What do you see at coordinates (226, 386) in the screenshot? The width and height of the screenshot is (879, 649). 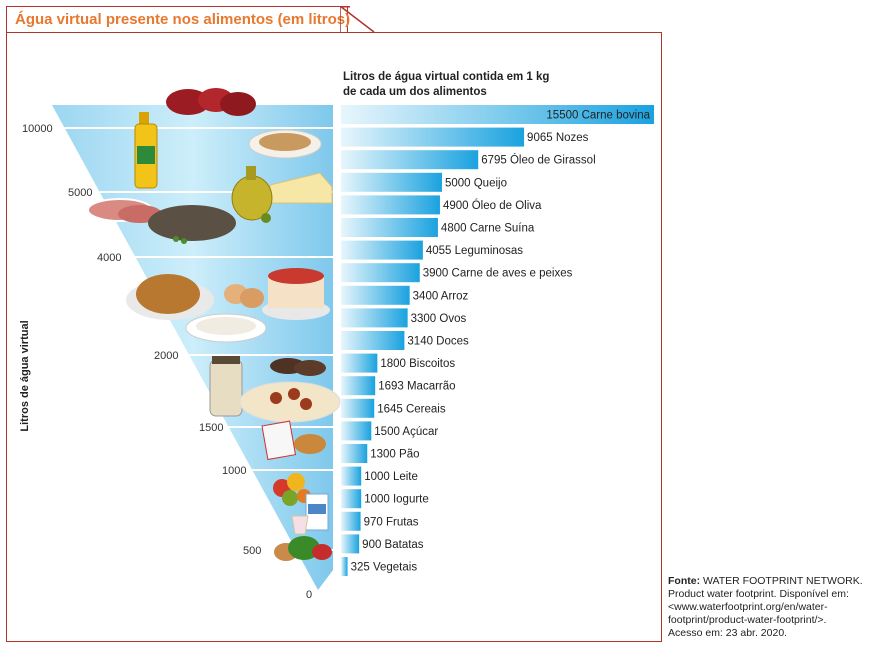 I see `rice-jar-icon` at bounding box center [226, 386].